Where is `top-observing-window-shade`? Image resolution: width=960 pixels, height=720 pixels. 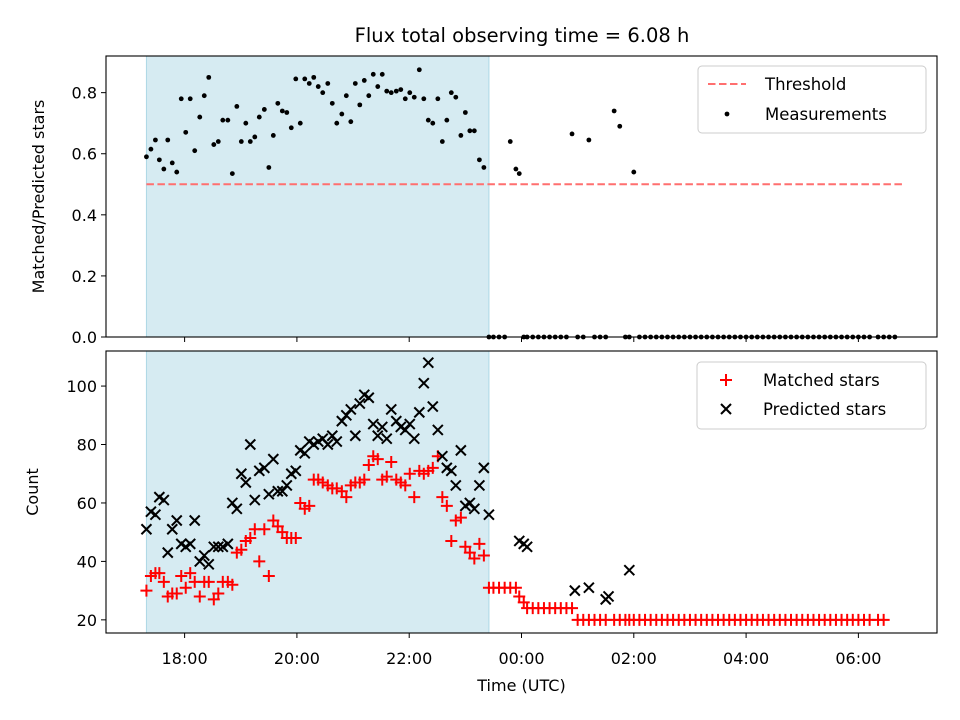 top-observing-window-shade is located at coordinates (317, 196).